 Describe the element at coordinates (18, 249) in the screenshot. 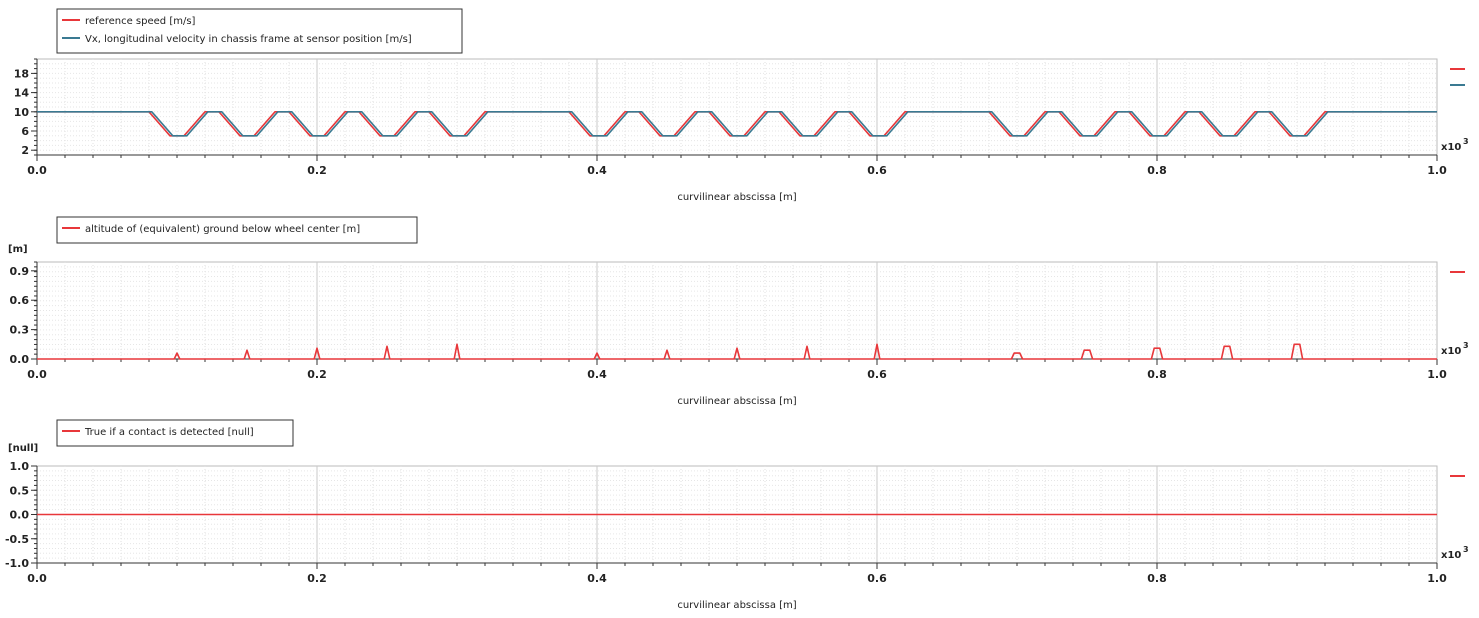

I see `y-axis-label: [m]` at that location.